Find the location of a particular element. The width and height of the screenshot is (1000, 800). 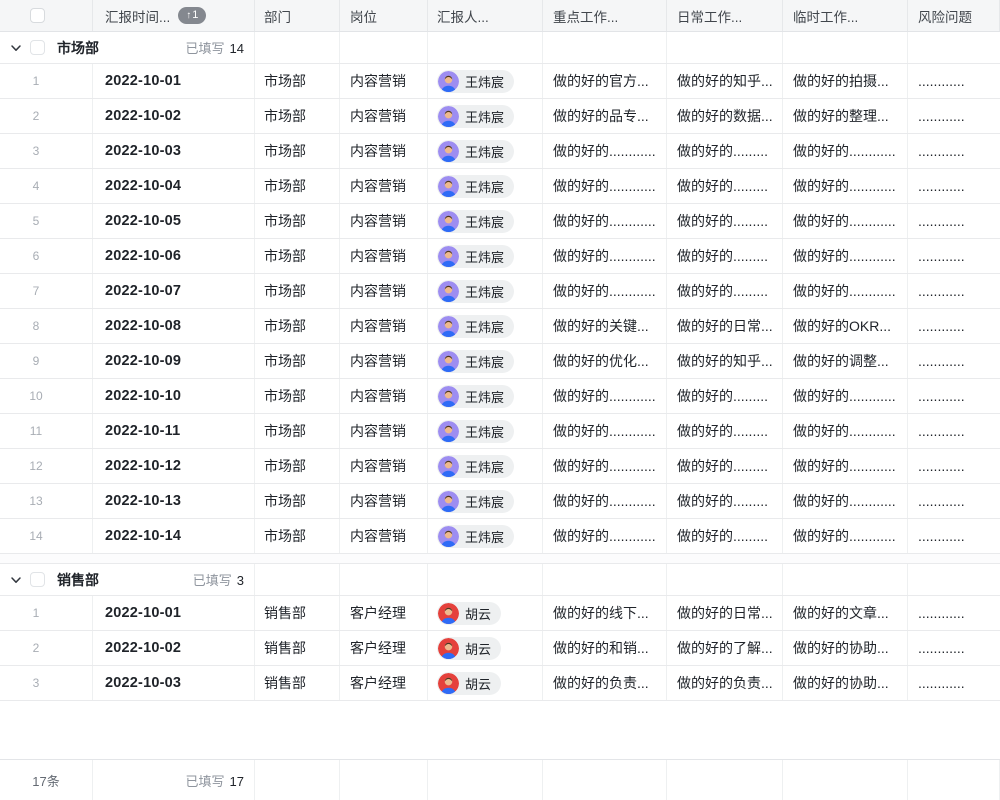

cell-row-number: 11 is located at coordinates (46, 431).